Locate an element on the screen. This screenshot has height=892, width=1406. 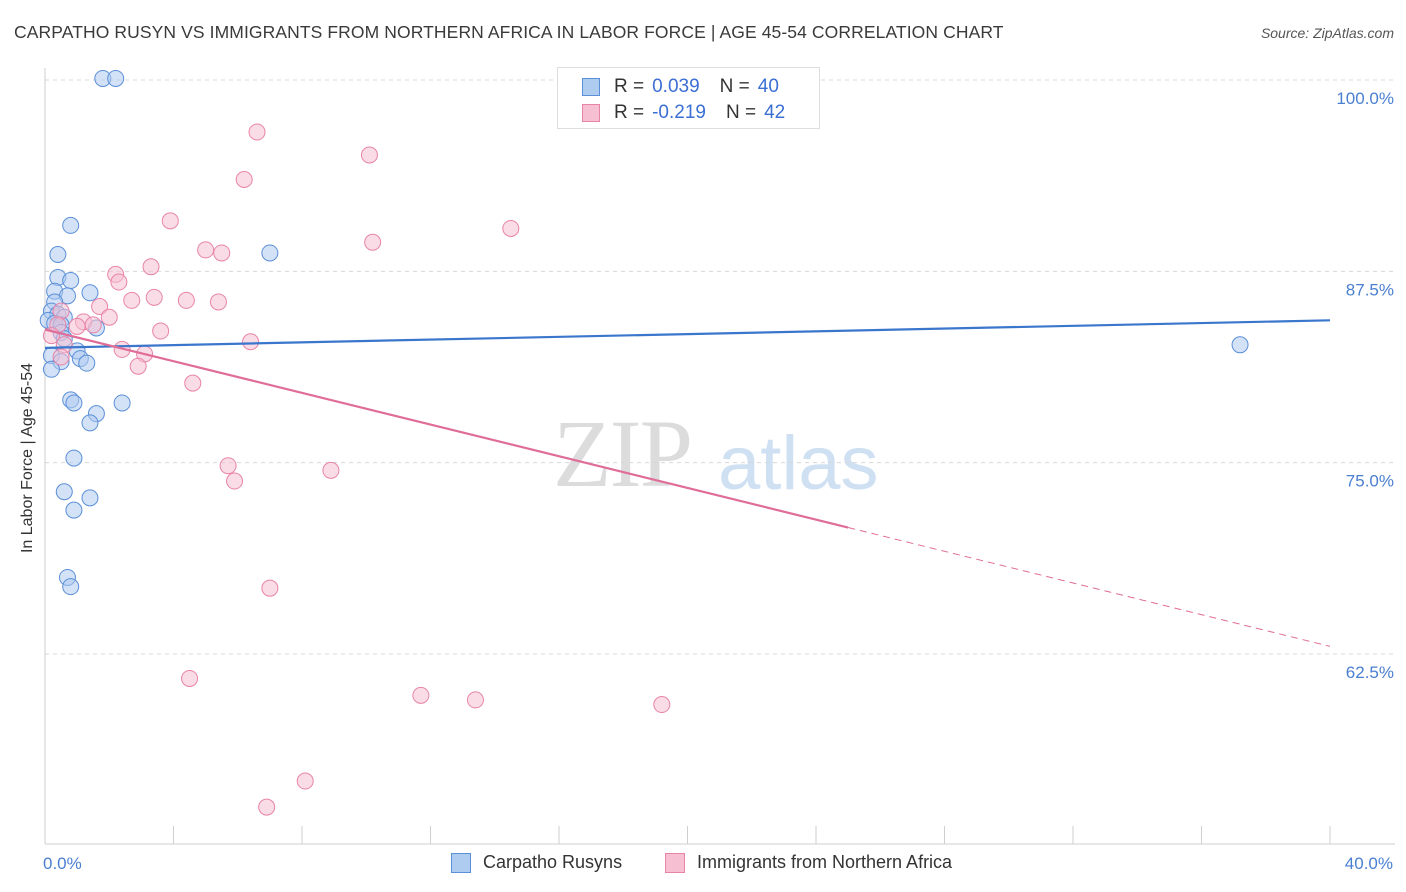
r-value: -0.219 is located at coordinates (679, 112).